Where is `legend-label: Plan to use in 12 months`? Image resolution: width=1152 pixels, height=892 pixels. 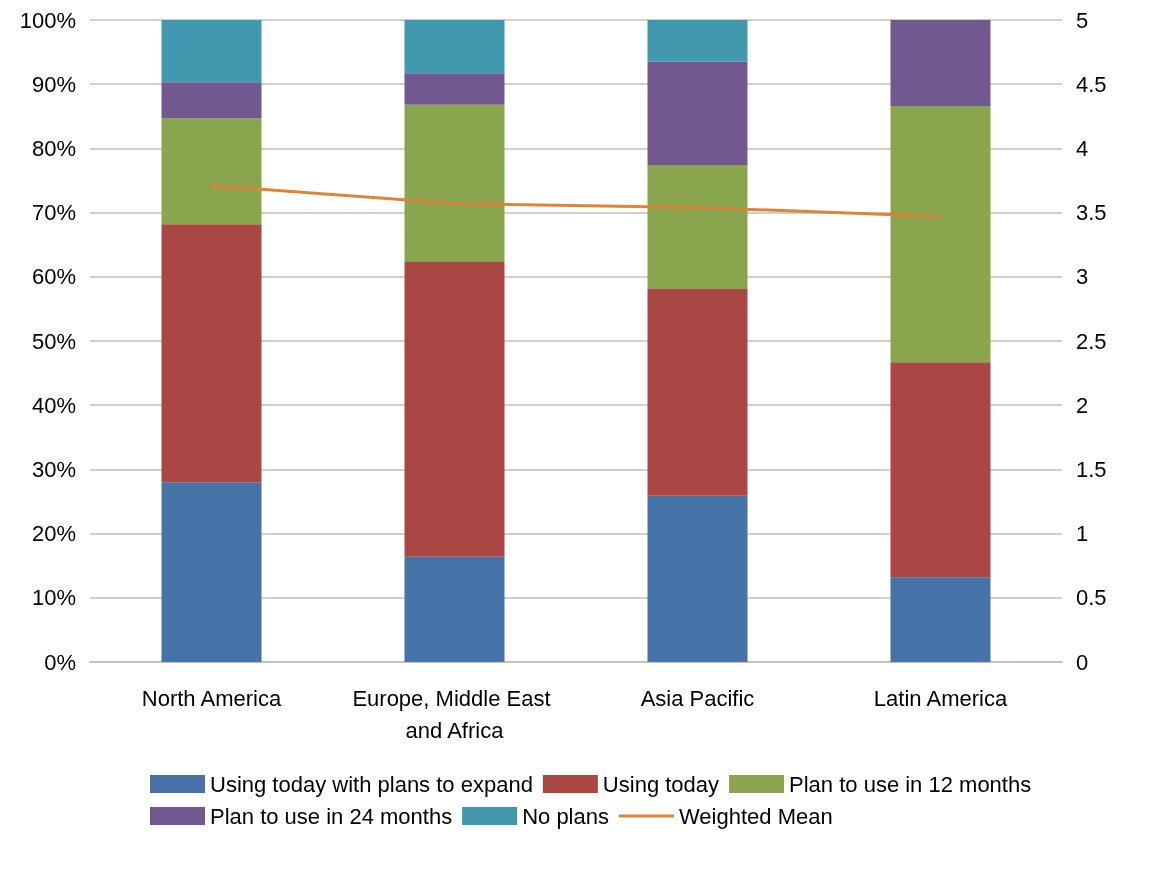
legend-label: Plan to use in 12 months is located at coordinates (910, 784).